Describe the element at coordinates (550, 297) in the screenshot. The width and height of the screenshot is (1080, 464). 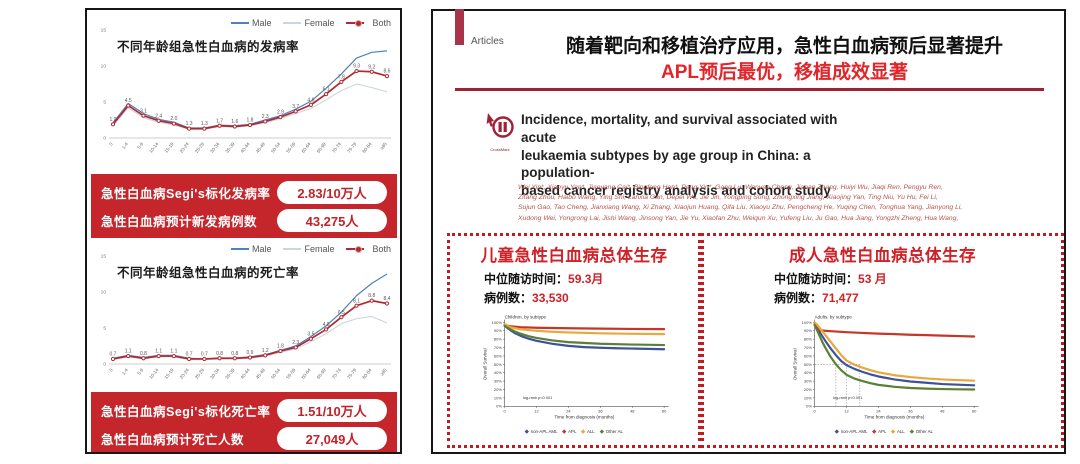
I see `cases-value: 33,530` at that location.